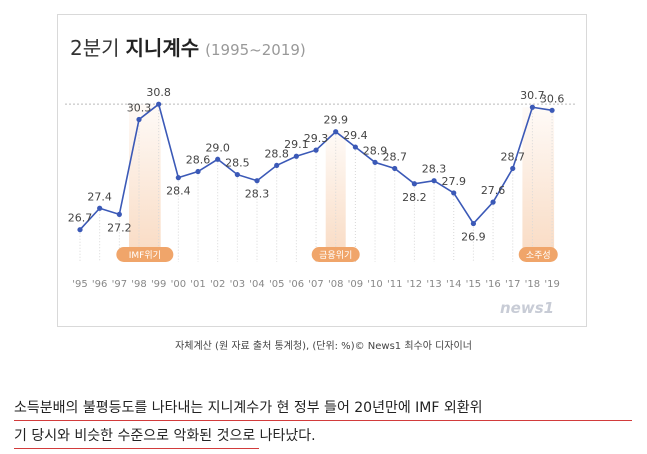  What do you see at coordinates (178, 191) in the screenshot?
I see `data-label: 28.4` at bounding box center [178, 191].